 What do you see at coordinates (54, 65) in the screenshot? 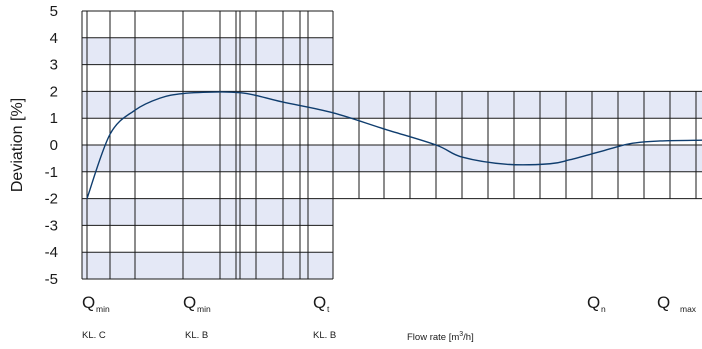
I see `y-tick-label: 3` at bounding box center [54, 65].